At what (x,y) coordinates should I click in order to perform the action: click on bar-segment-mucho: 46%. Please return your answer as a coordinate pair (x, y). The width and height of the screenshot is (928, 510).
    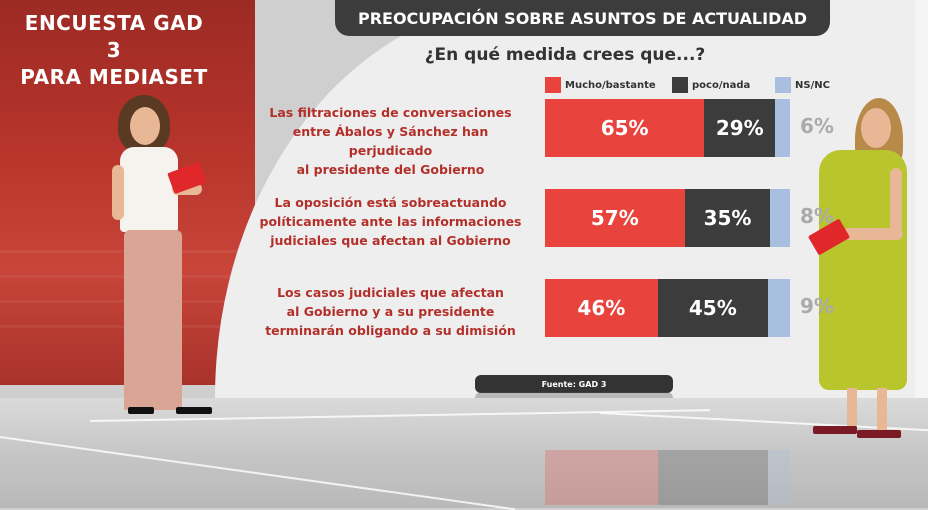
    Looking at the image, I should click on (601, 308).